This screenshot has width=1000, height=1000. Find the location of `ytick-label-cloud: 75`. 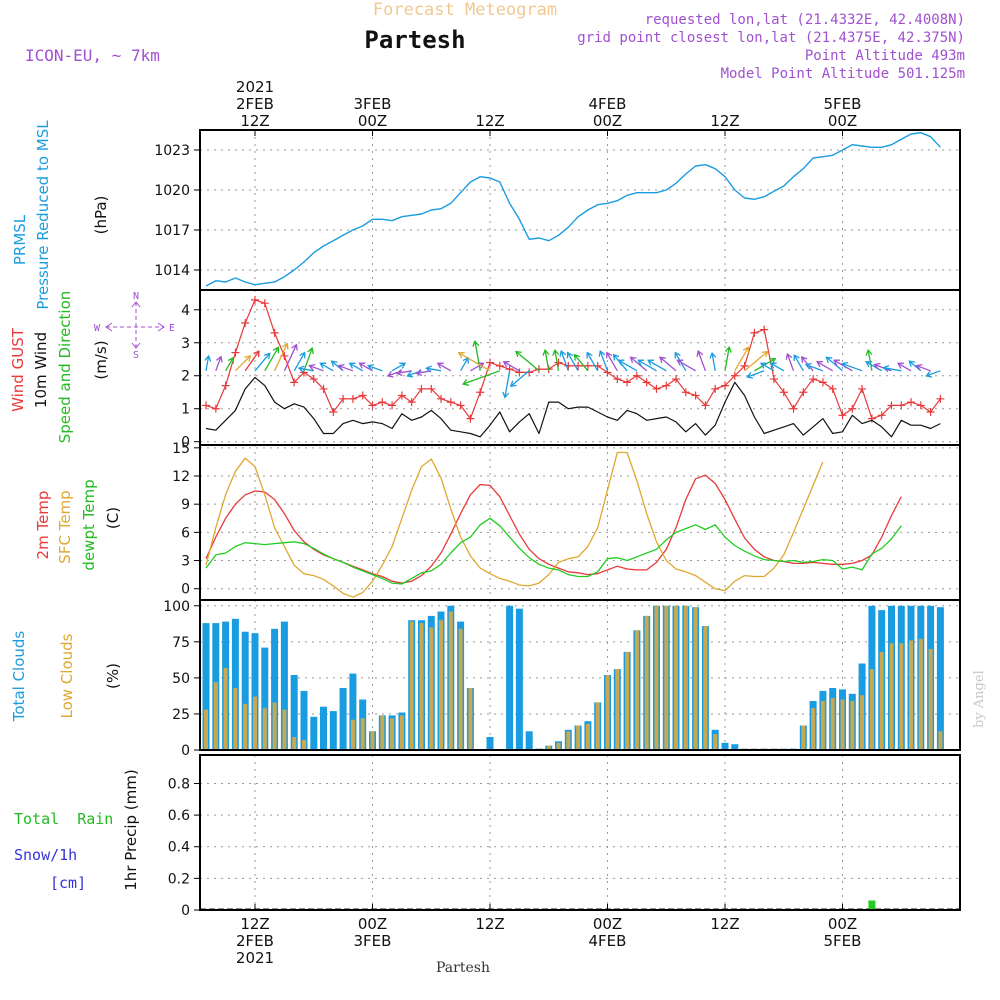

ytick-label-cloud: 75 is located at coordinates (181, 643).